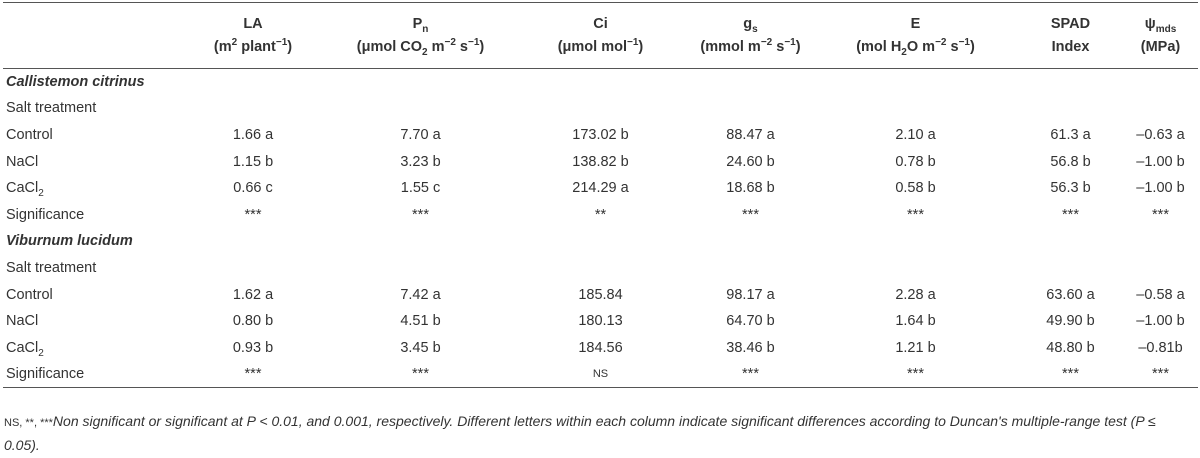  I want to click on text-run: E, so click(915, 23).